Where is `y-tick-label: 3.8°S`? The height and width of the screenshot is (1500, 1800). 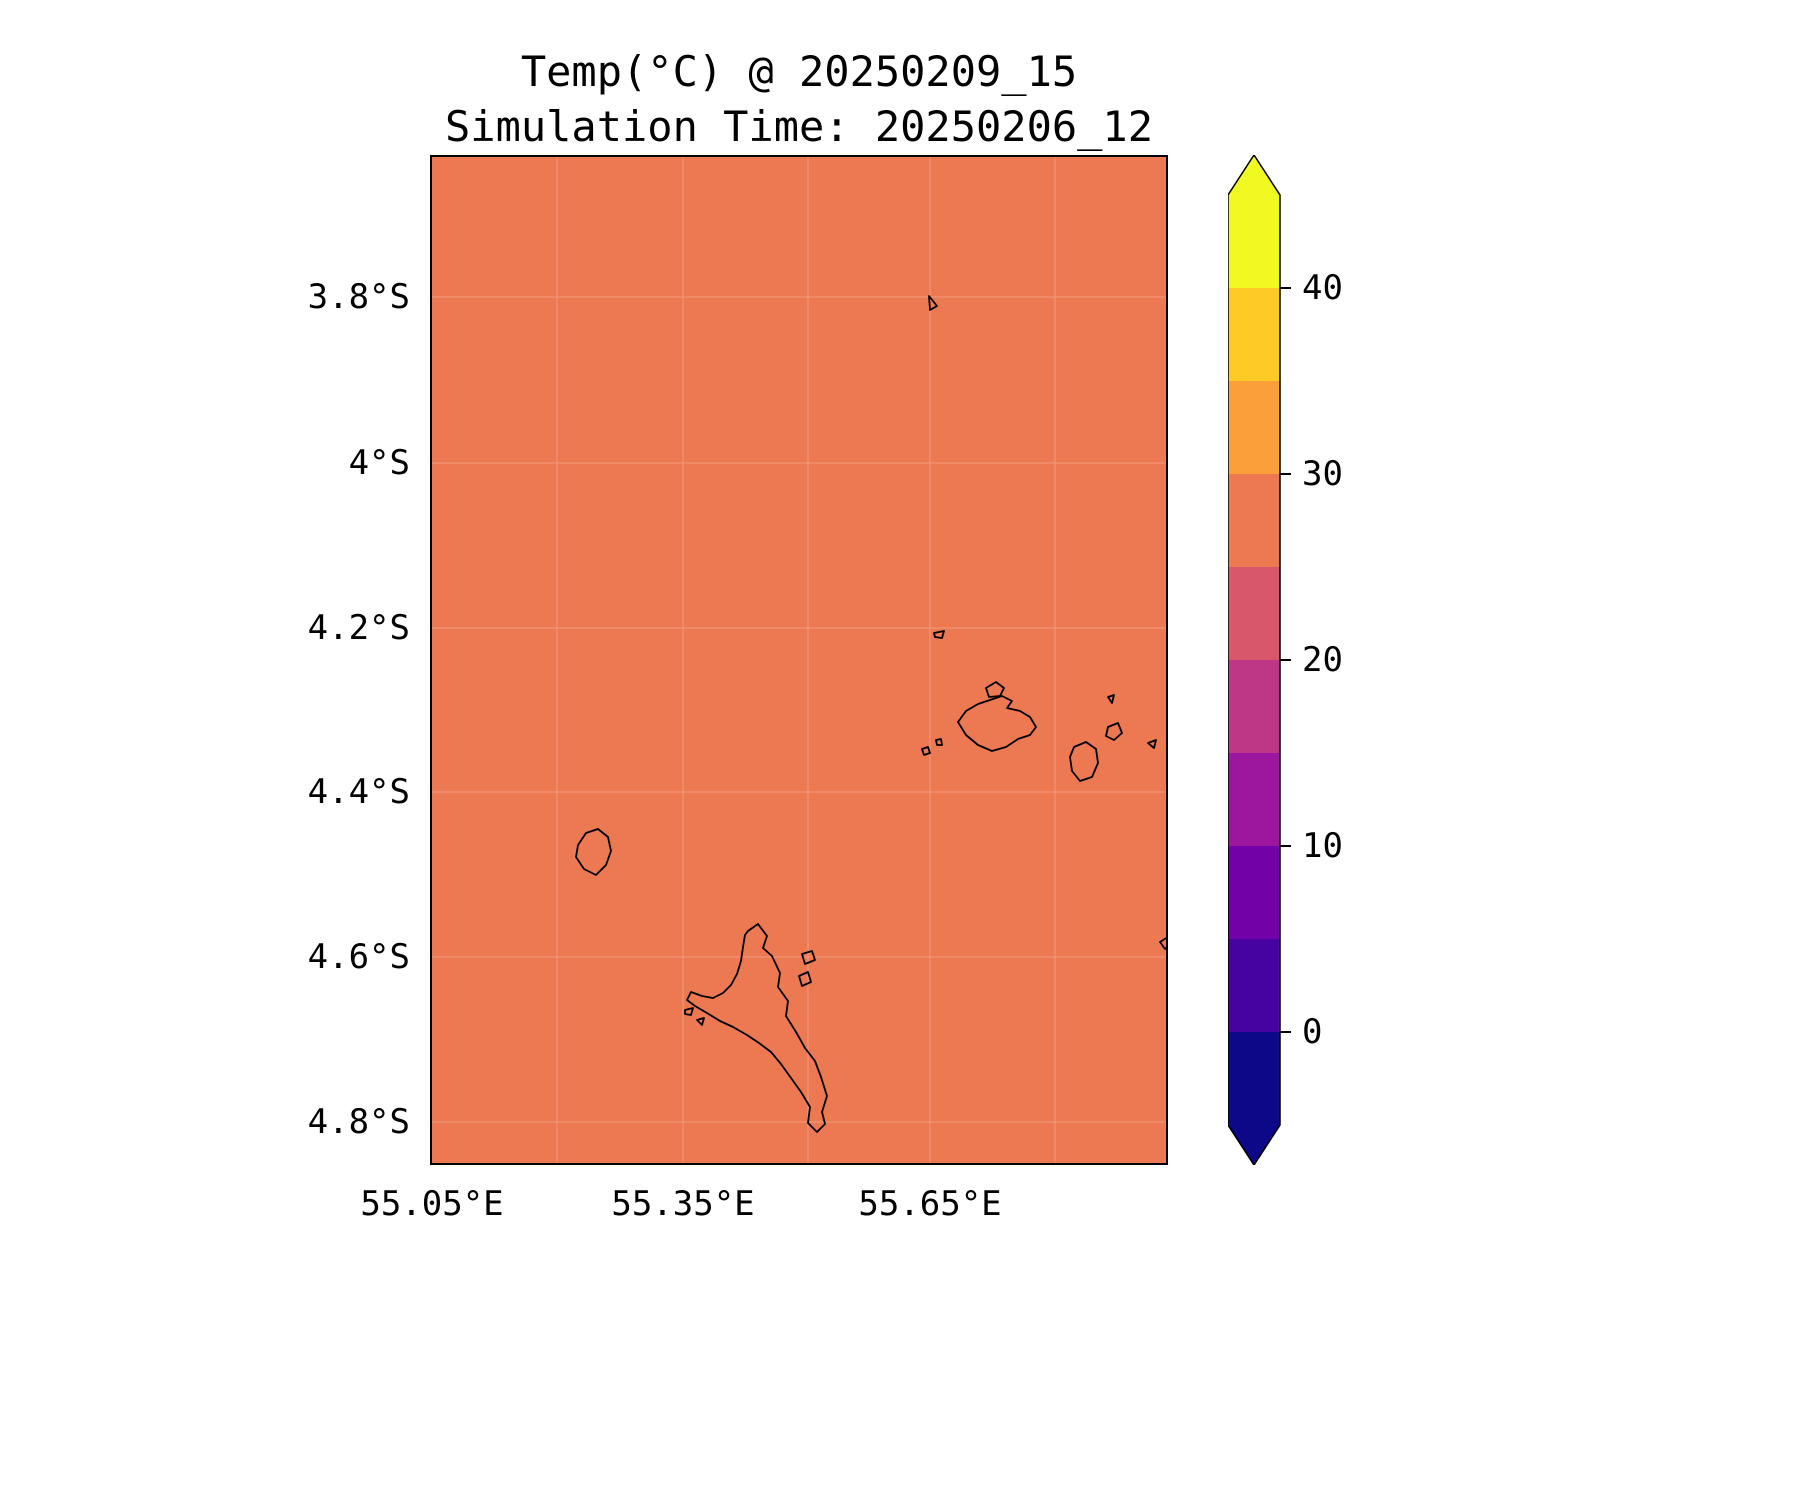
y-tick-label: 3.8°S is located at coordinates (358, 297).